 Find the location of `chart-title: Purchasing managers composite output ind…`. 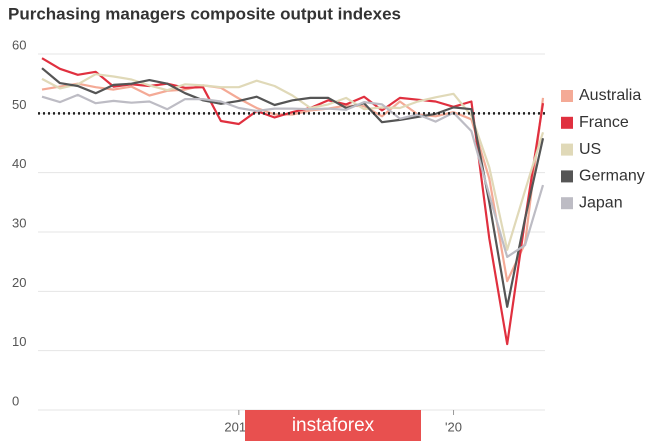

chart-title: Purchasing managers composite output ind… is located at coordinates (204, 13).